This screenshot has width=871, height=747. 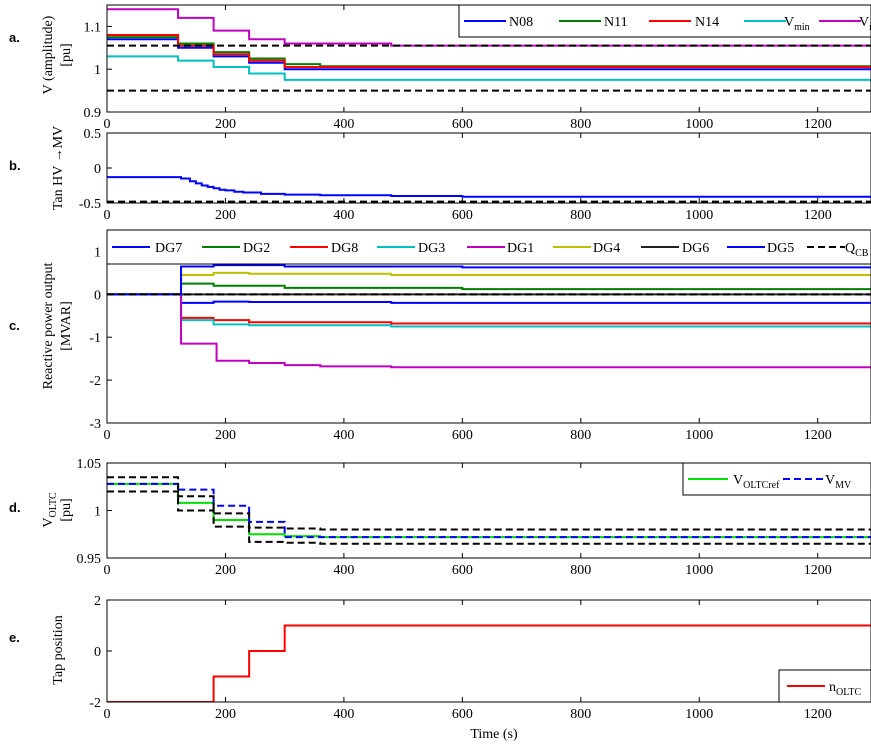 What do you see at coordinates (48, 326) in the screenshot?
I see `y-axis-label: Reactive power output` at bounding box center [48, 326].